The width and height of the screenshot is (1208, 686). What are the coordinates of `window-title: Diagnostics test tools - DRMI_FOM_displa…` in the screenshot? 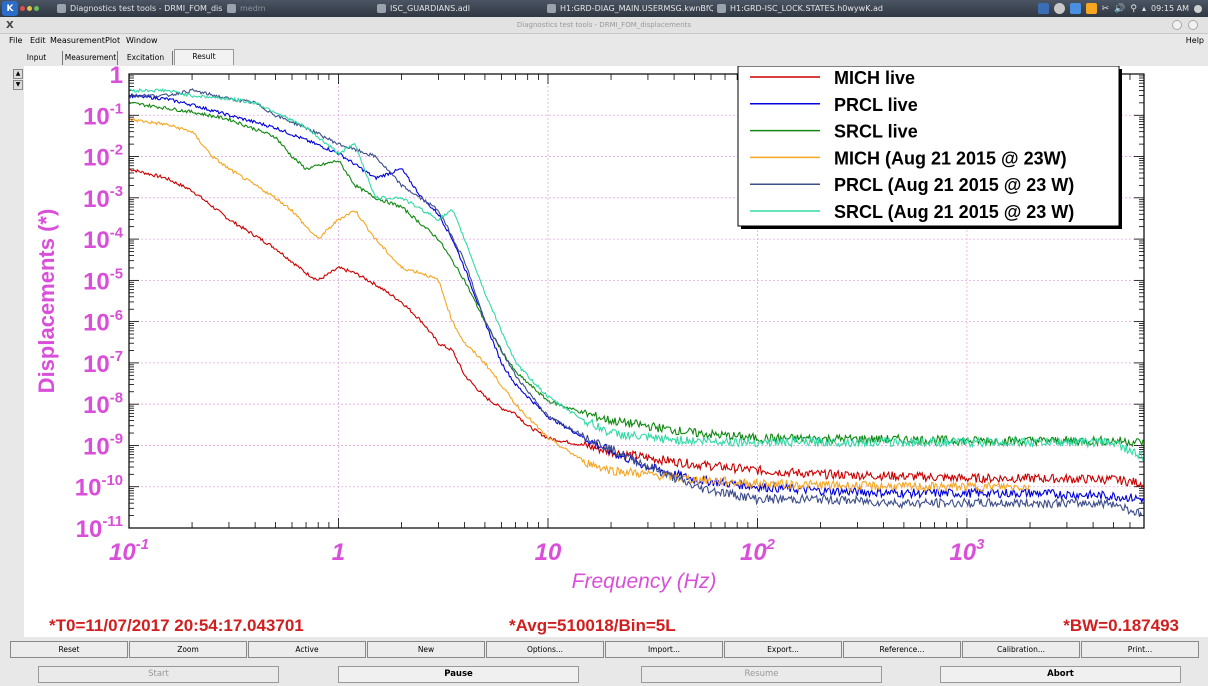 It's located at (604, 25).